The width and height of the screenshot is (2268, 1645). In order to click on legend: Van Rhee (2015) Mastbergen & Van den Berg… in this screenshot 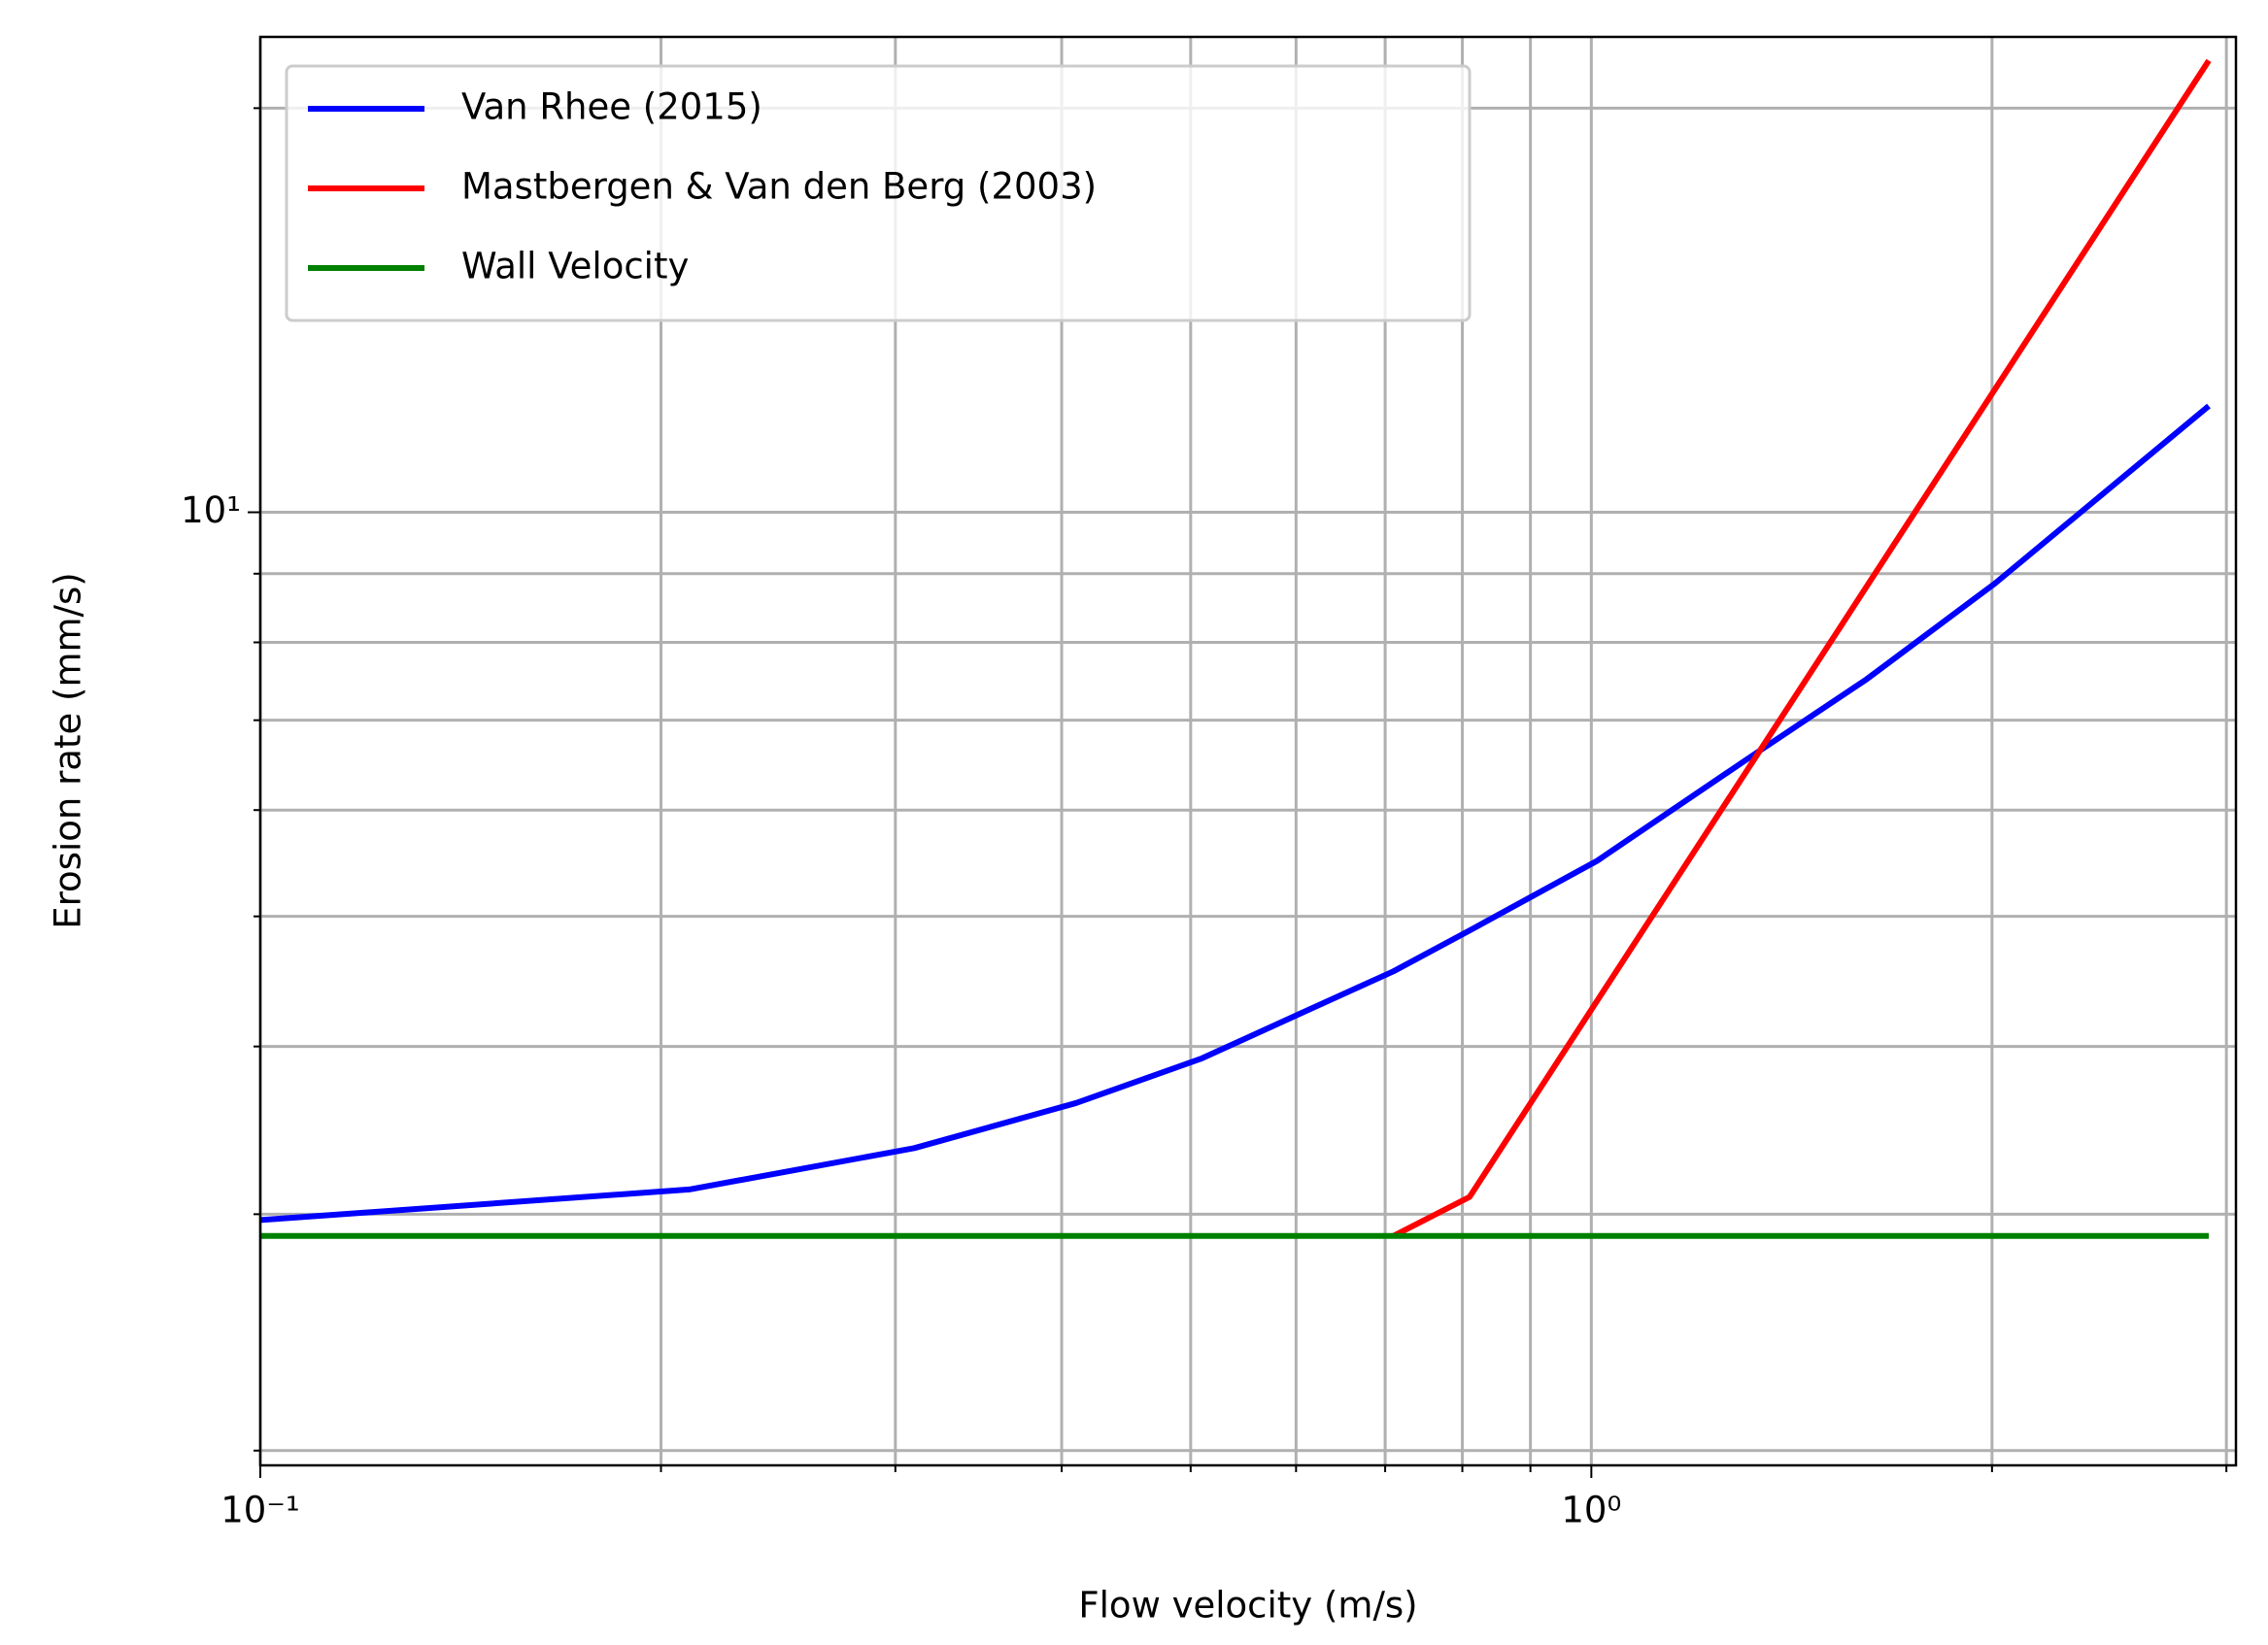, I will do `click(879, 193)`.